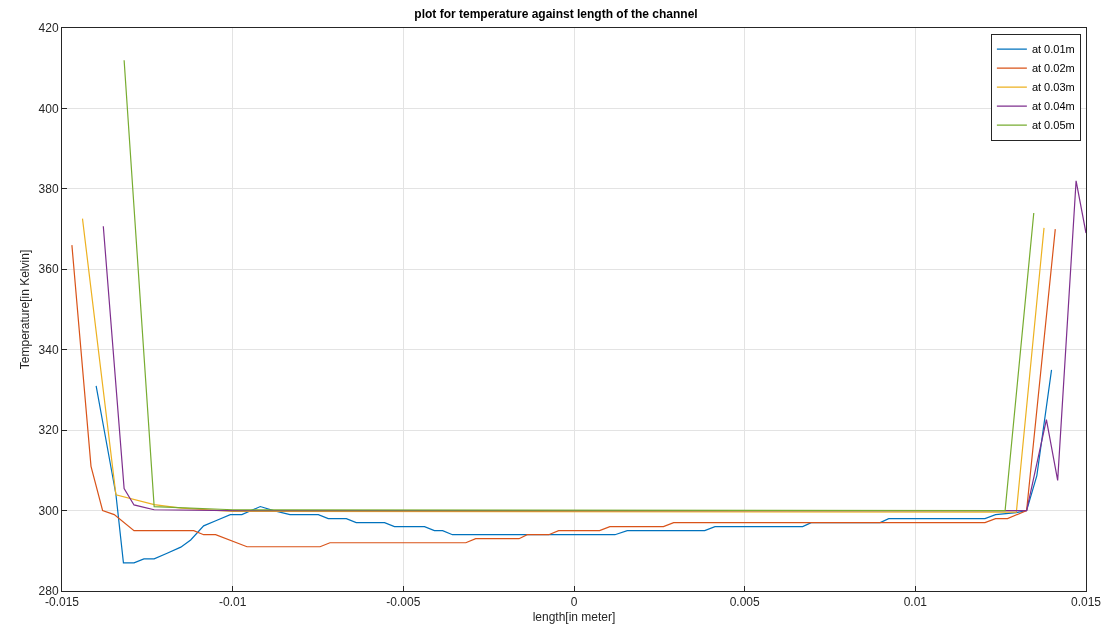  I want to click on x-axis-title: length[in meter], so click(574, 617).